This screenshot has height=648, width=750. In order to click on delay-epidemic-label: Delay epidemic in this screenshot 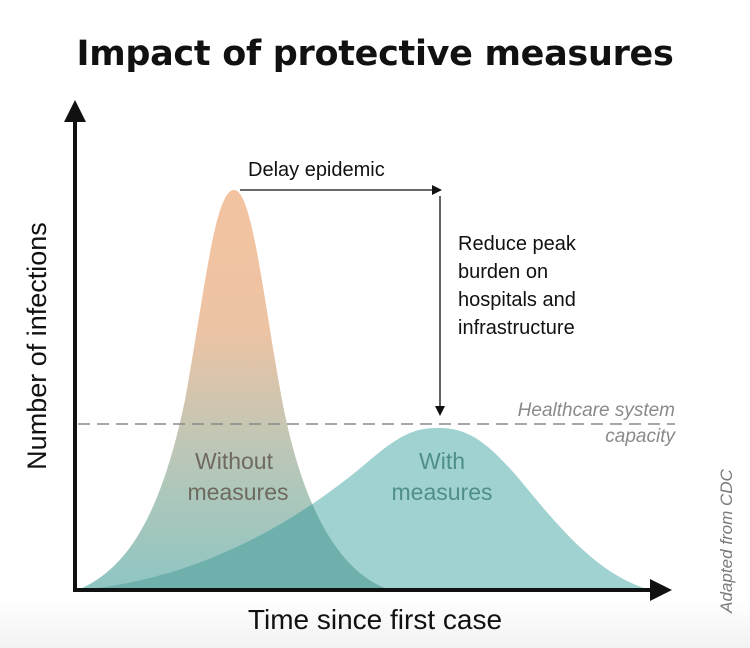, I will do `click(316, 170)`.